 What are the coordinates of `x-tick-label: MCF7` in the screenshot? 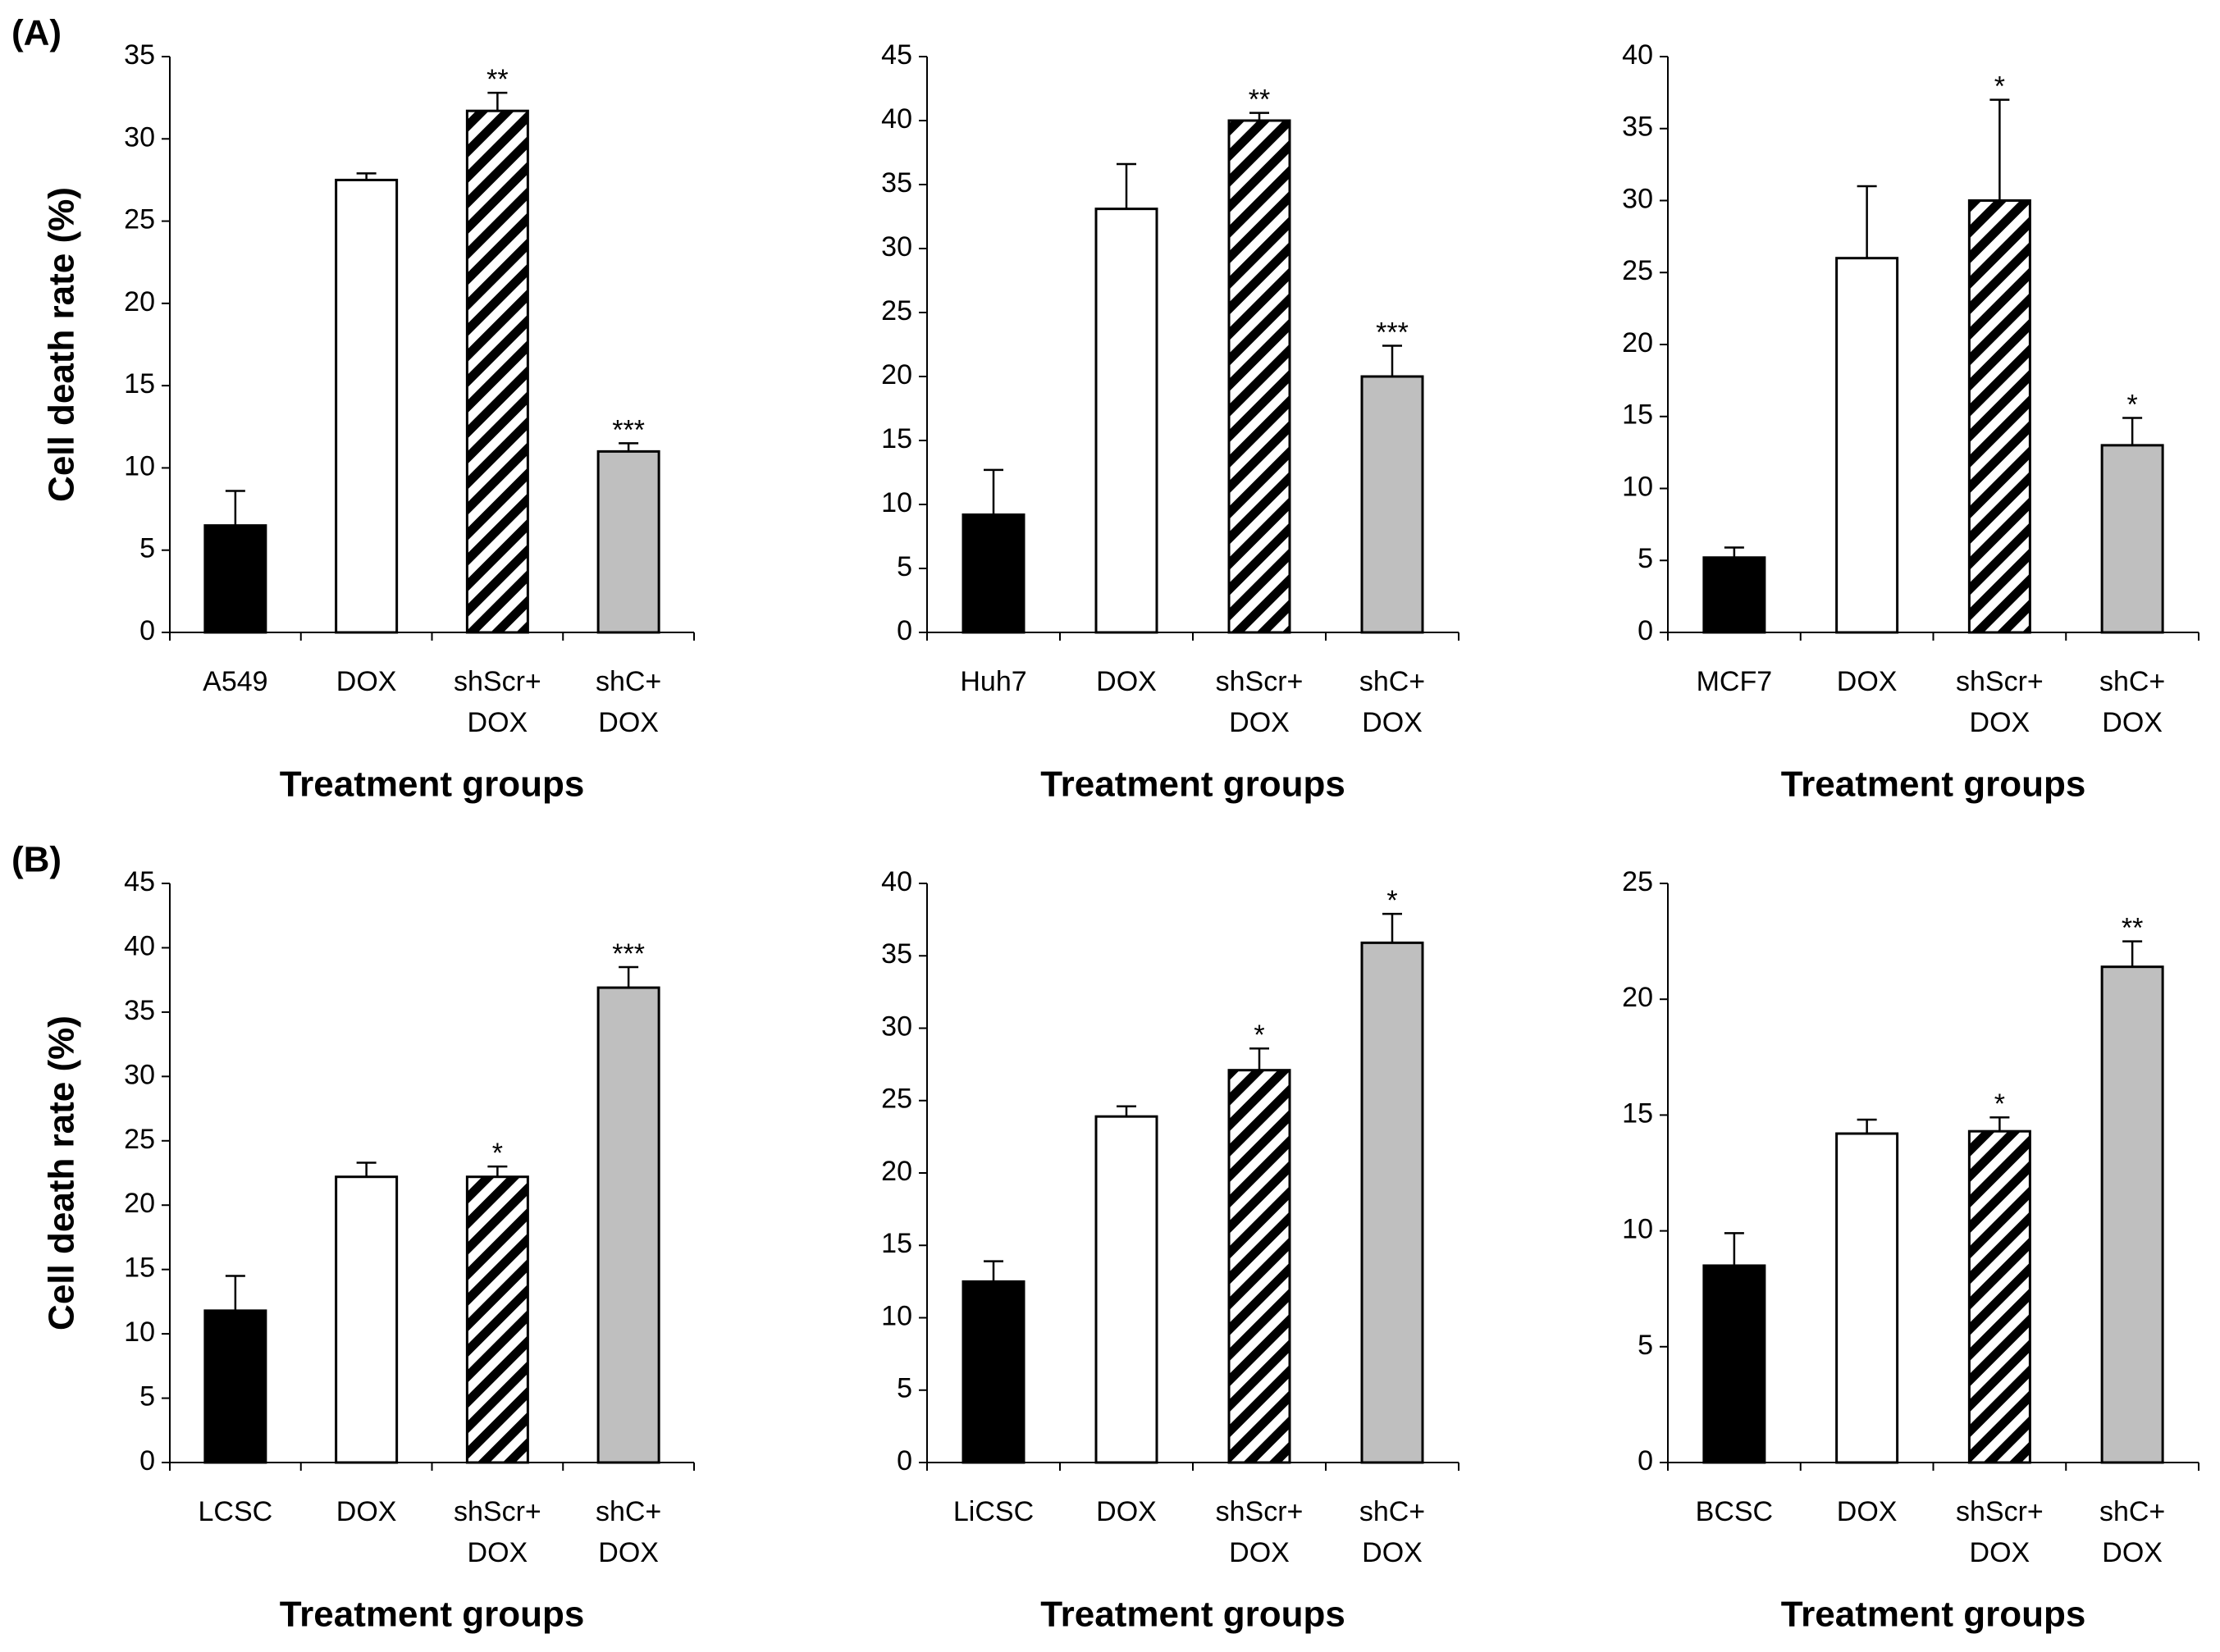 It's located at (1735, 681).